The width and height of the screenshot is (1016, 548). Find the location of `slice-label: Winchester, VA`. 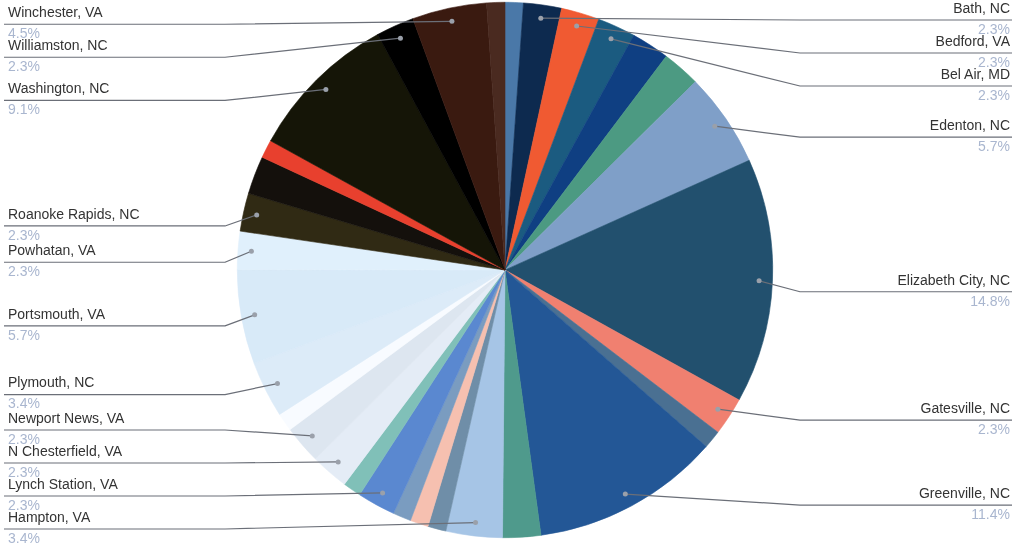

slice-label: Winchester, VA is located at coordinates (56, 12).